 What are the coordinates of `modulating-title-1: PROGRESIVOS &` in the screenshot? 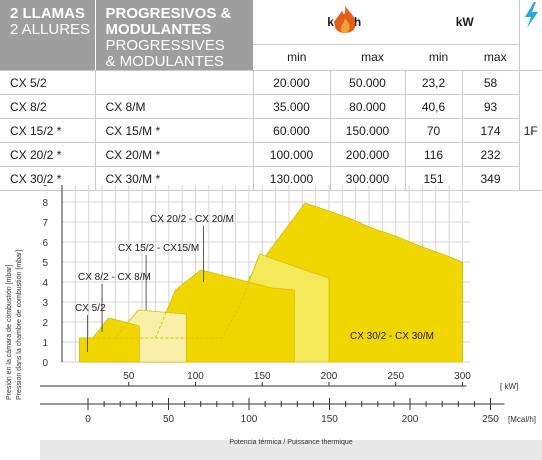 It's located at (168, 13).